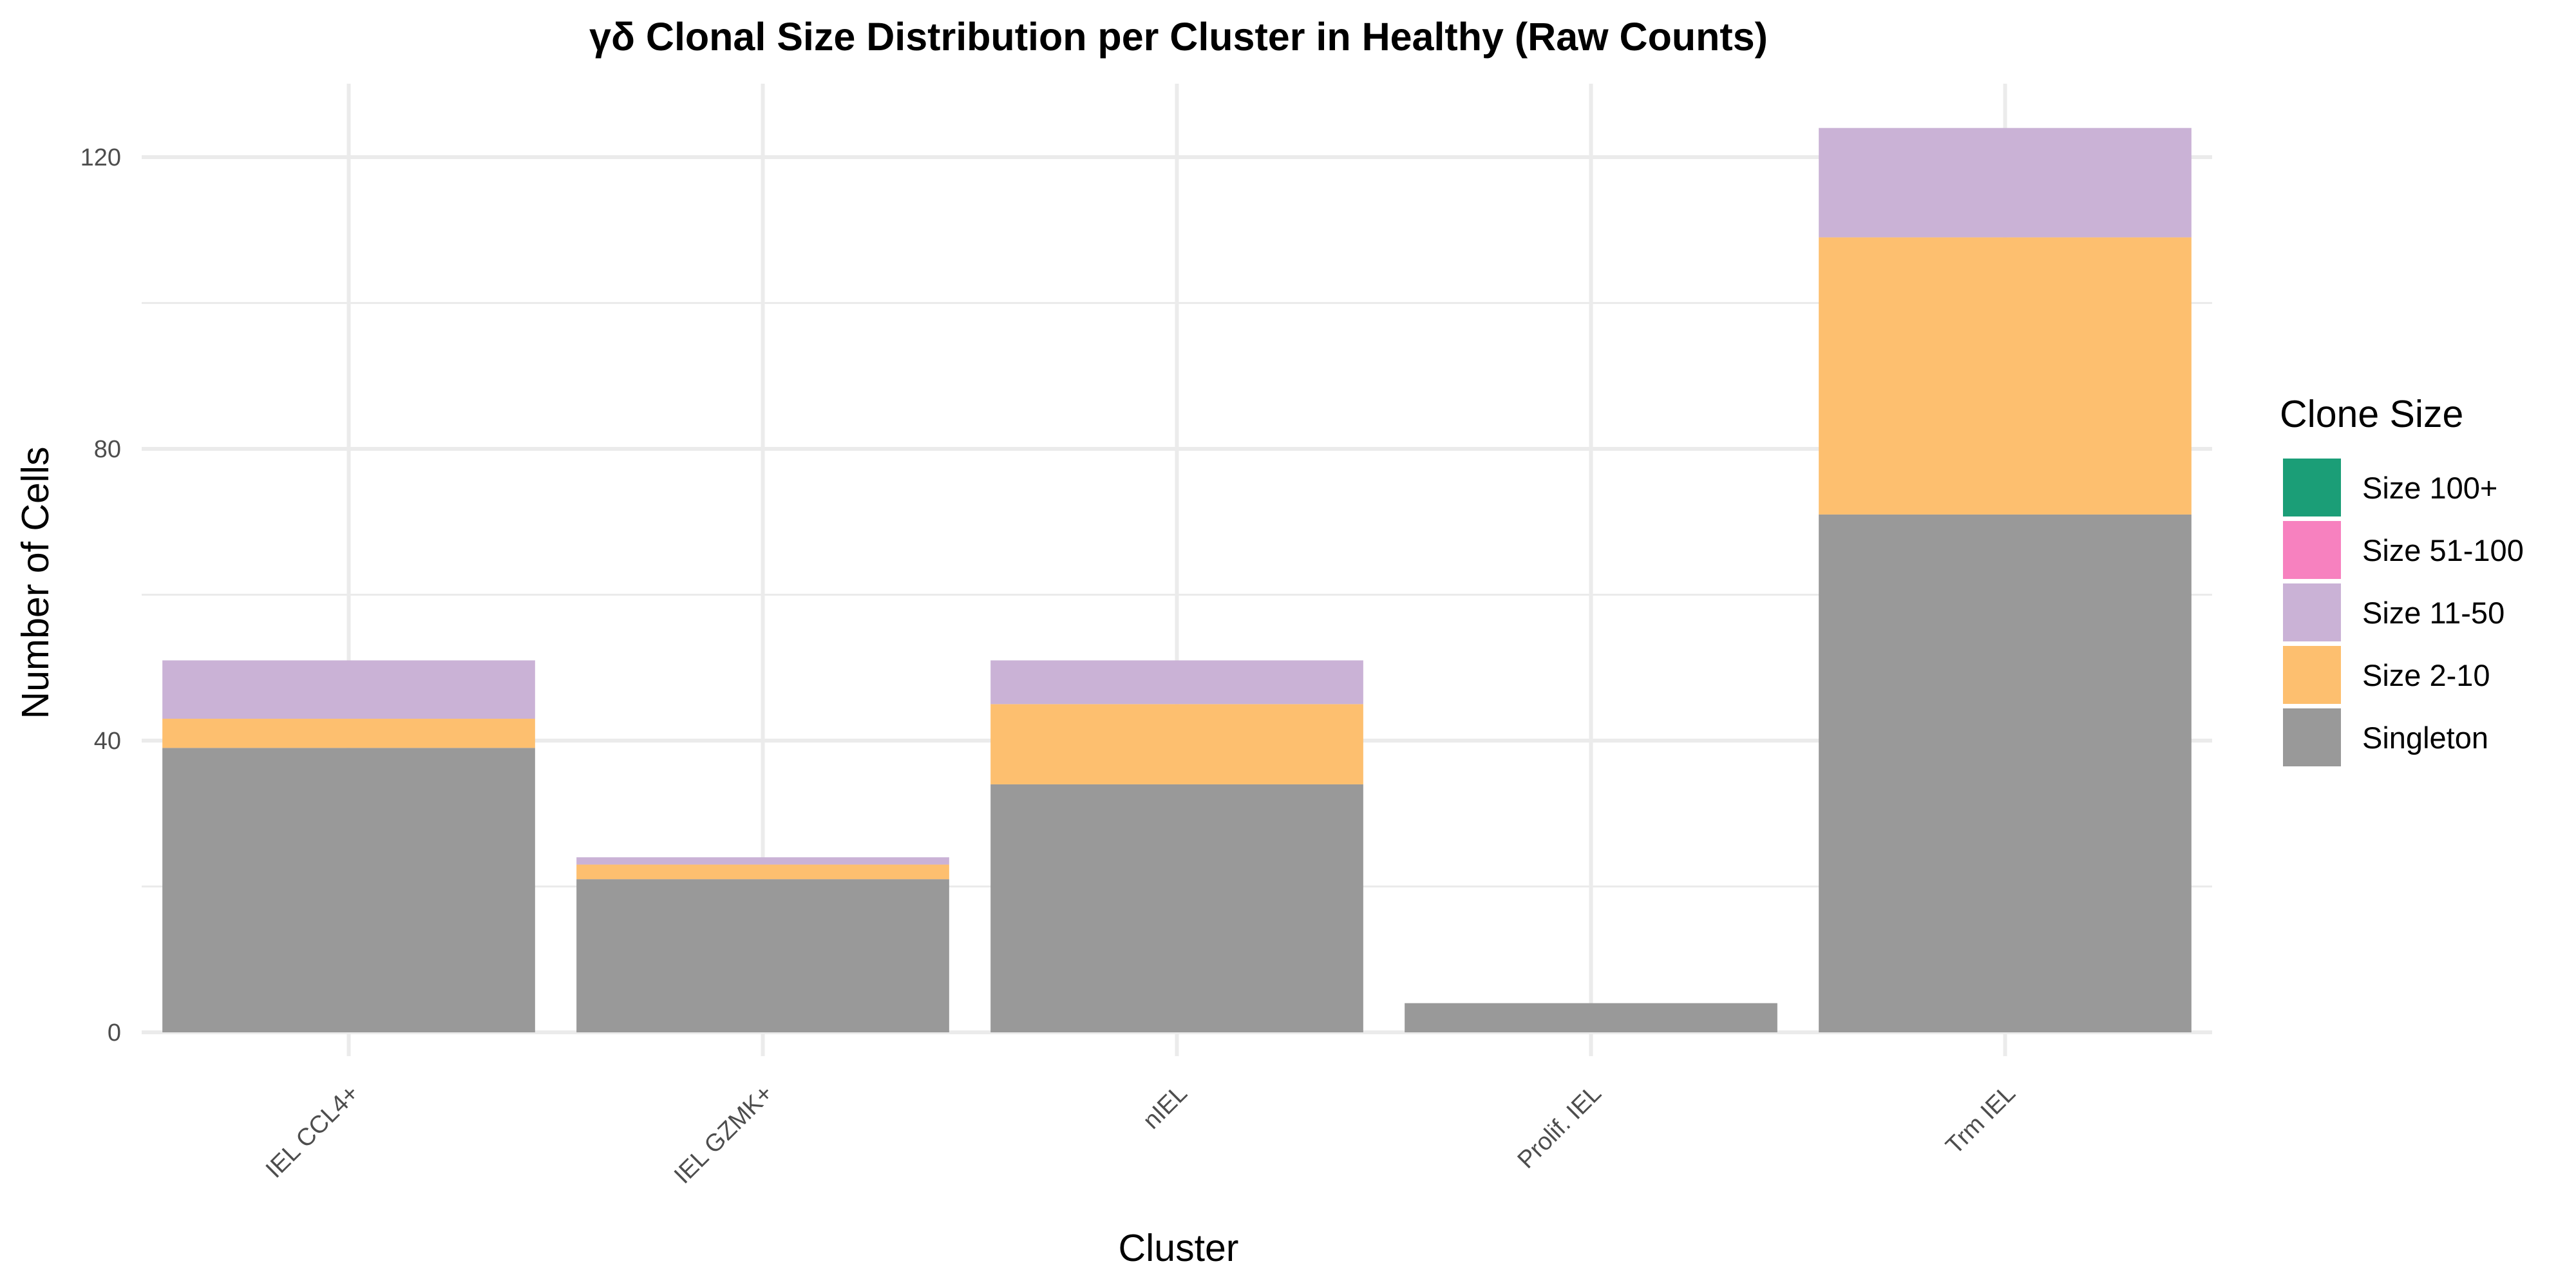 This screenshot has width=2576, height=1288. What do you see at coordinates (2433, 613) in the screenshot?
I see `legend-label: Size 11-50` at bounding box center [2433, 613].